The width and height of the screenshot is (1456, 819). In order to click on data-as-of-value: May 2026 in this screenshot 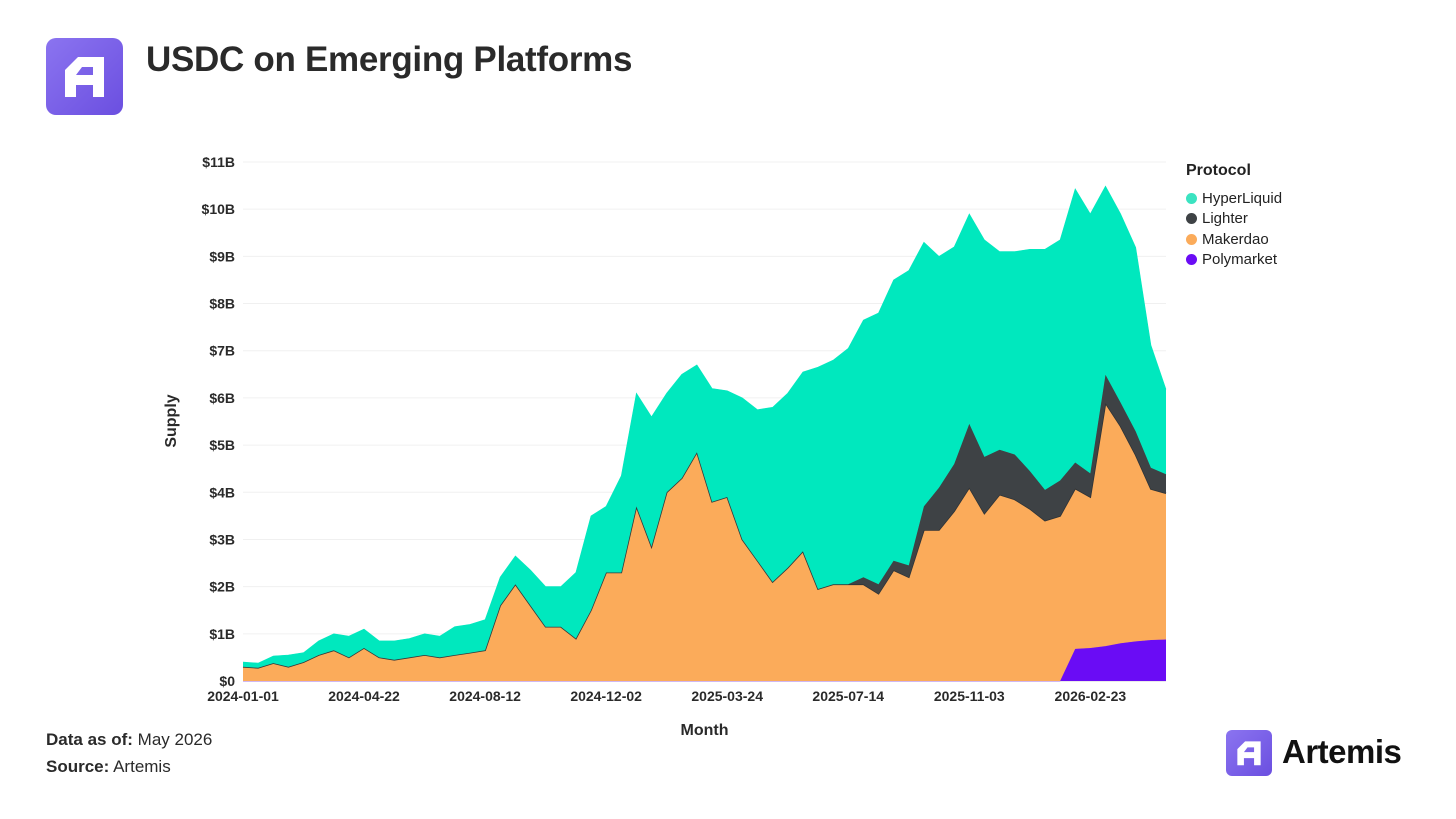, I will do `click(175, 739)`.